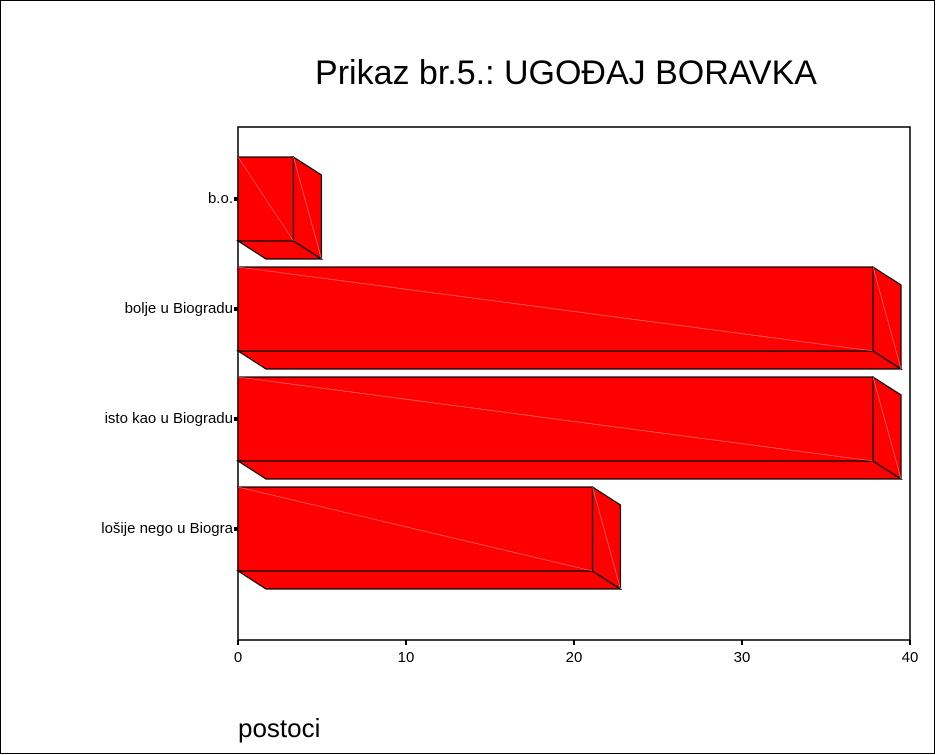 This screenshot has width=936, height=755. I want to click on x-axis-label: postoci, so click(279, 728).